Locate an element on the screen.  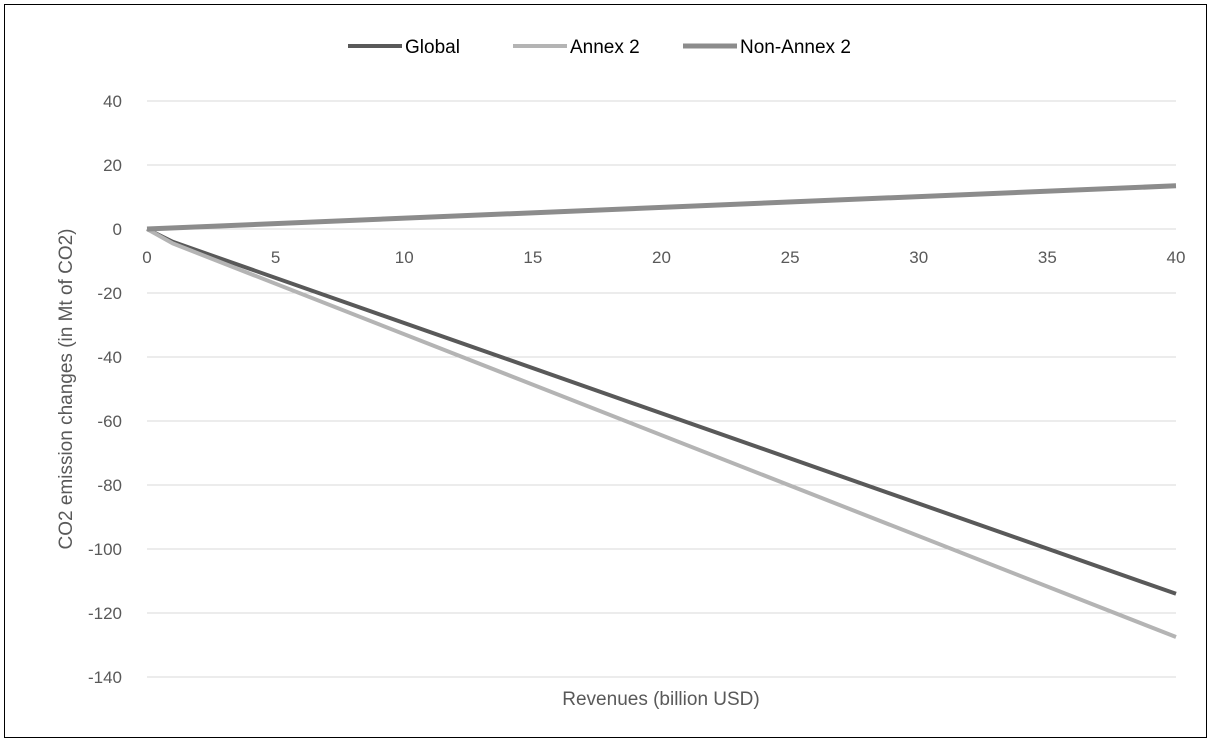
legend-label: Annex 2 is located at coordinates (605, 47).